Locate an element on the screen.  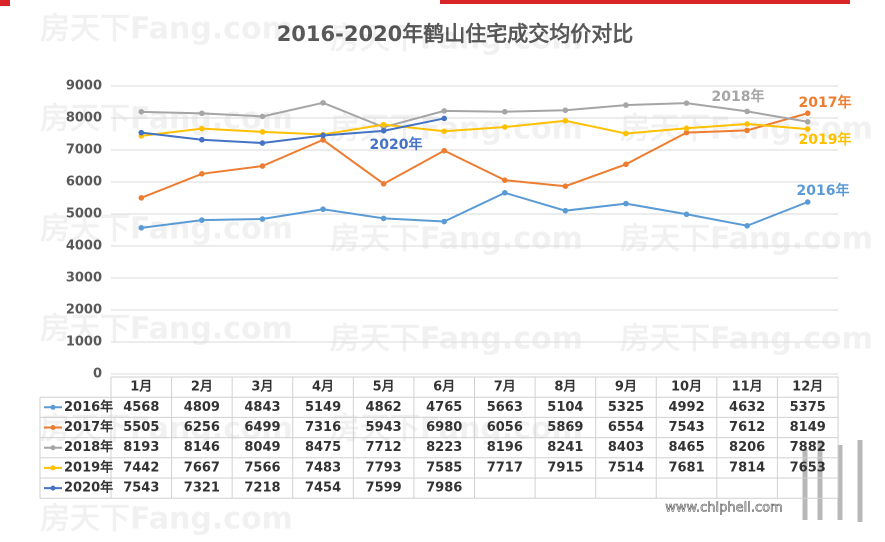
table-cell: 8241 is located at coordinates (565, 447).